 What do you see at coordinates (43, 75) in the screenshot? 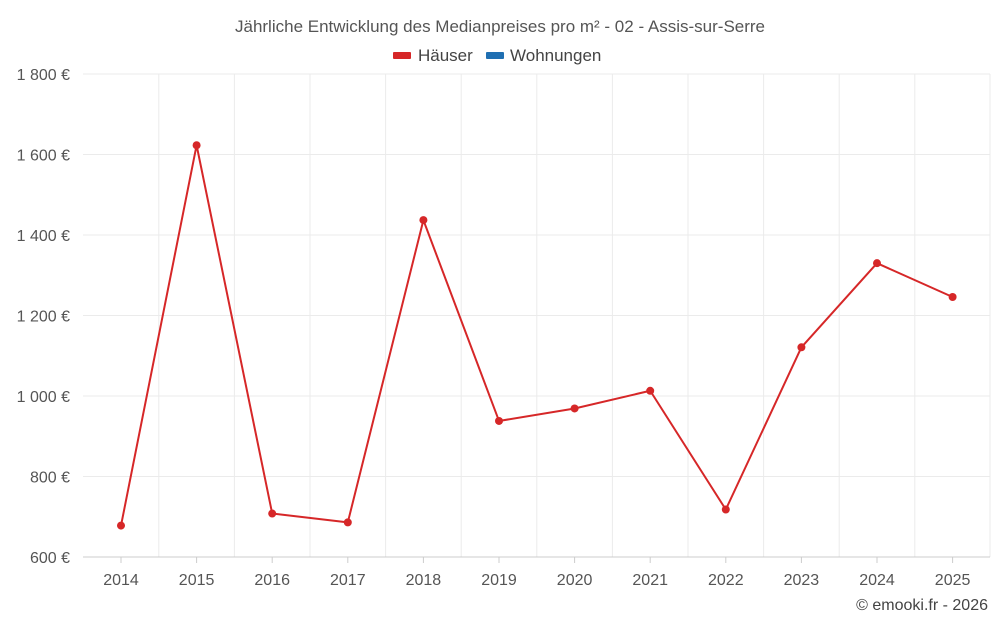
I see `y-tick-label: 1 800 €` at bounding box center [43, 75].